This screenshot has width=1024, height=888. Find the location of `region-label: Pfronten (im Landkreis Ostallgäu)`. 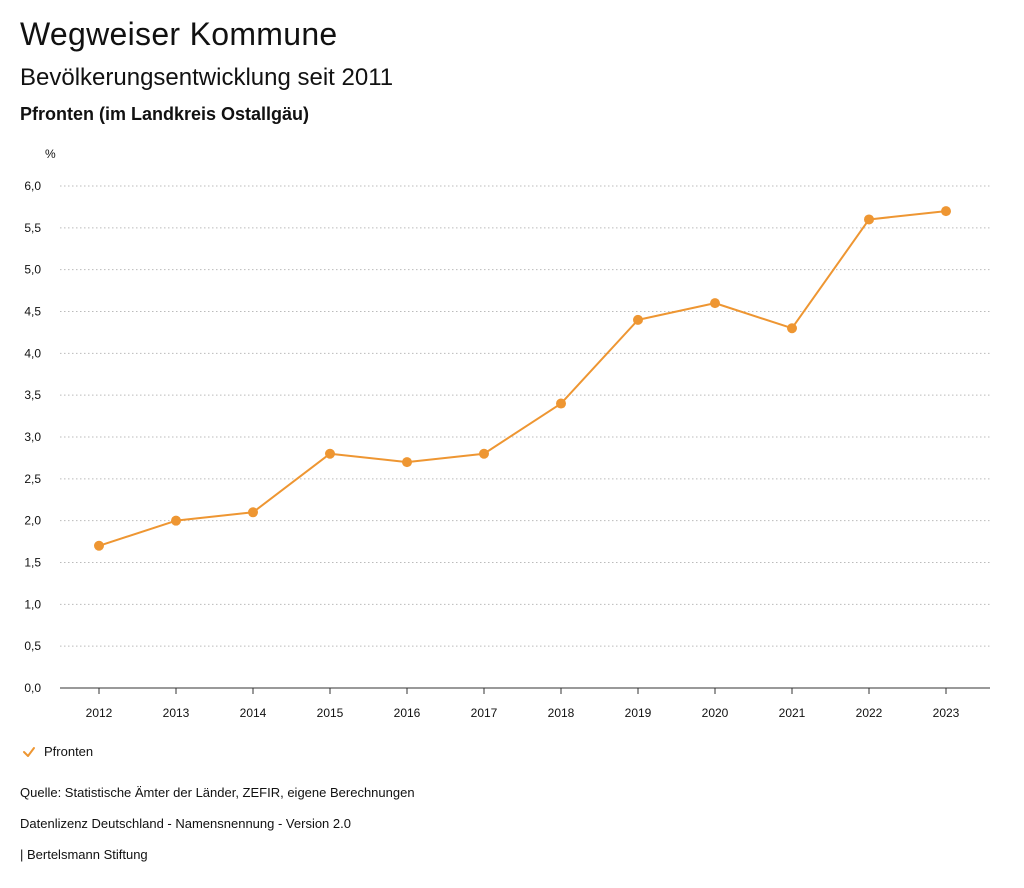

region-label: Pfronten (im Landkreis Ostallgäu) is located at coordinates (165, 114).